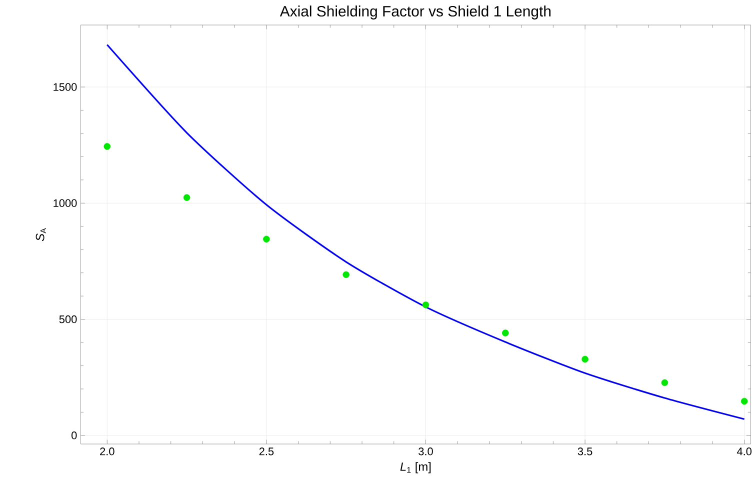  Describe the element at coordinates (68, 319) in the screenshot. I see `y-tick-label: 500` at that location.